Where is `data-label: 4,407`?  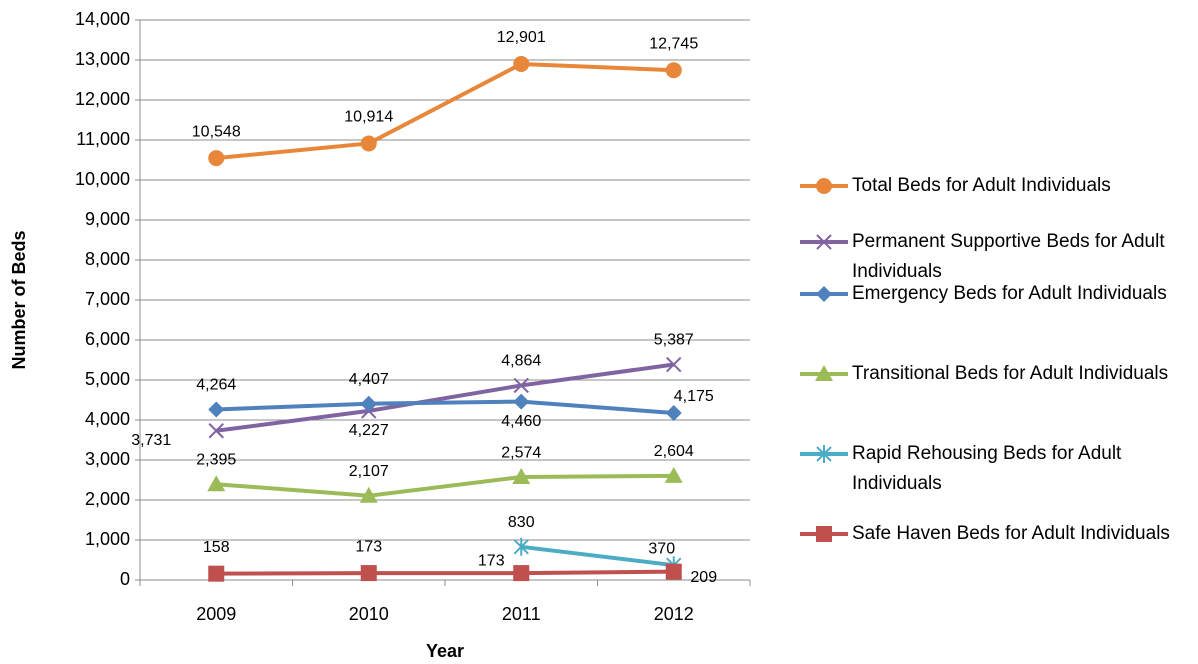
data-label: 4,407 is located at coordinates (369, 379).